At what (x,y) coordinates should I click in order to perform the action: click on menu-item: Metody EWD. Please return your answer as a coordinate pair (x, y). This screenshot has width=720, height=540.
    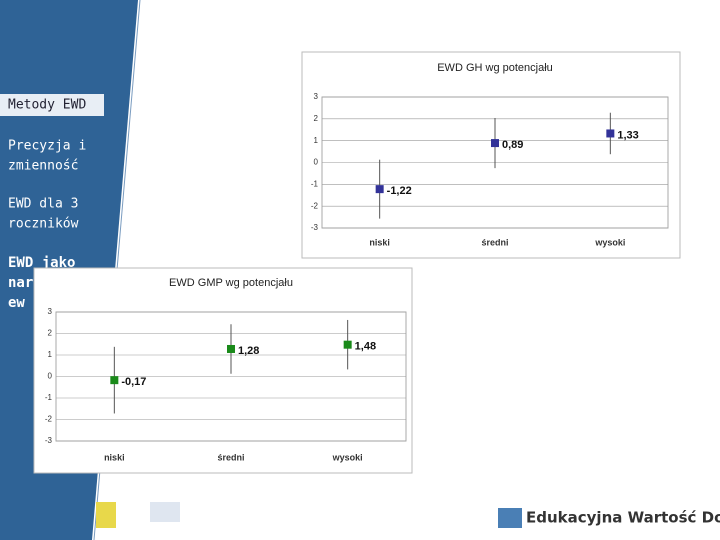
    Looking at the image, I should click on (47, 105).